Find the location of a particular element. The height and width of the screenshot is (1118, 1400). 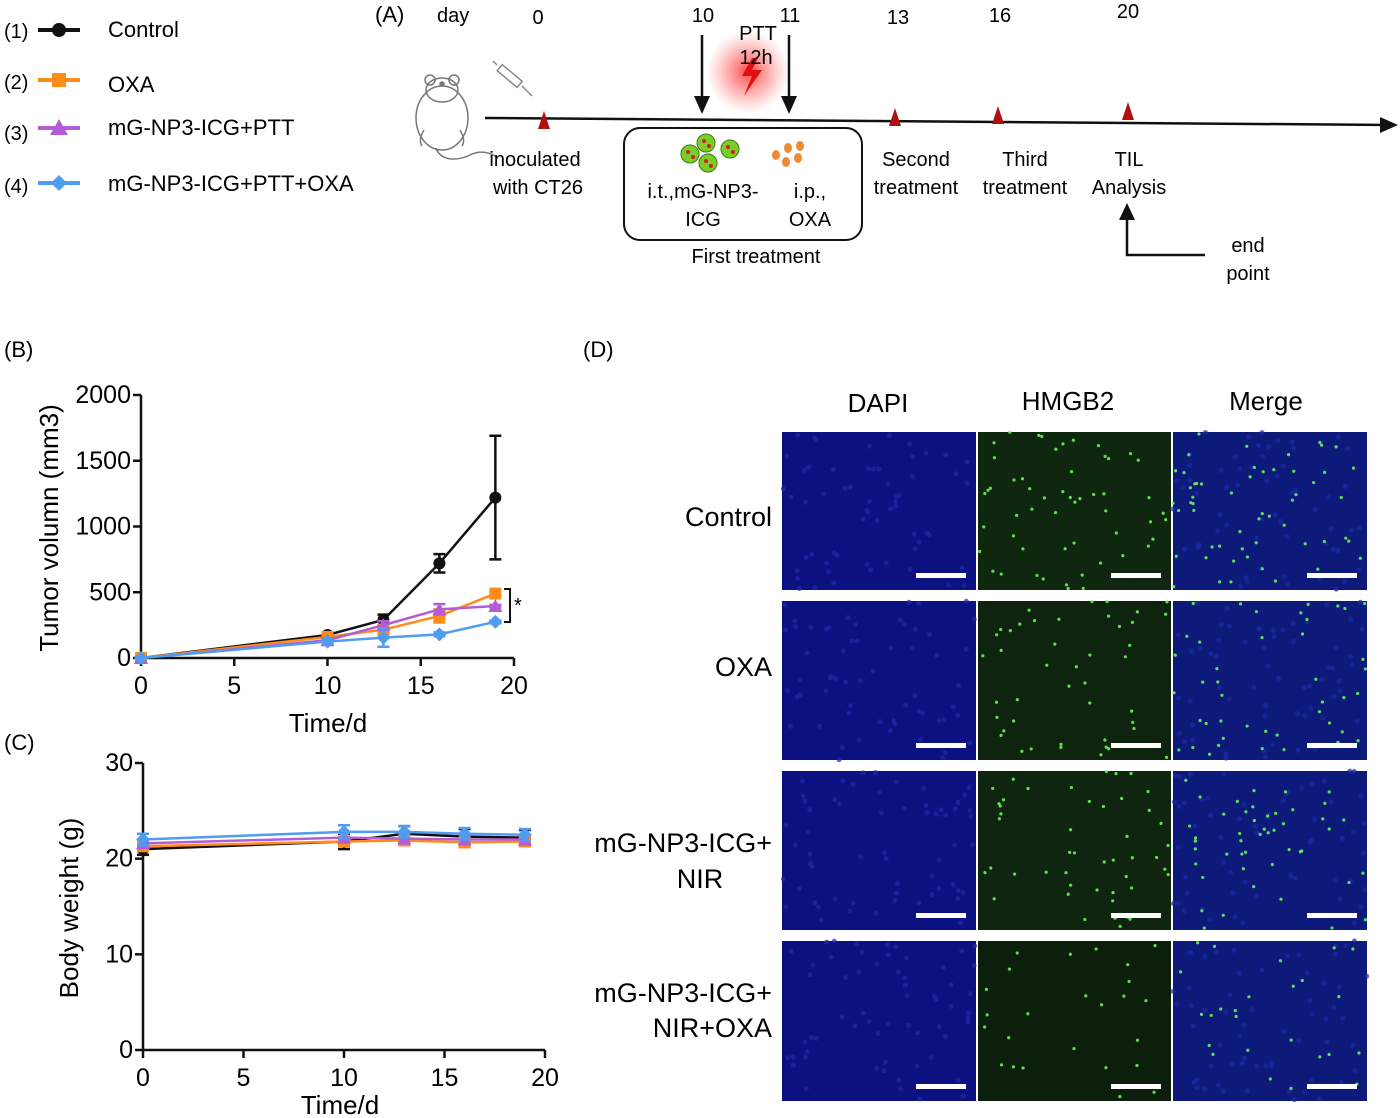

third-line1: Third is located at coordinates (1025, 160).